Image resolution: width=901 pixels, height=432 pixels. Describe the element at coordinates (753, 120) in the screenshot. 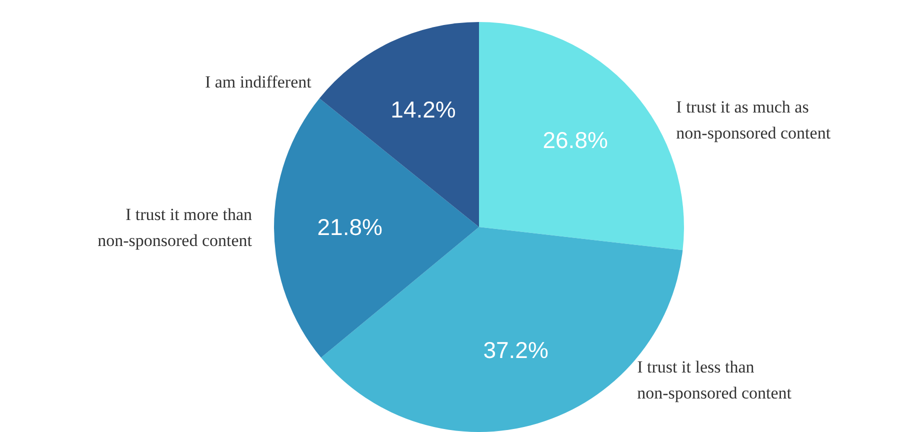

I see `slice-label: I trust it as much as non-sponsored content` at that location.